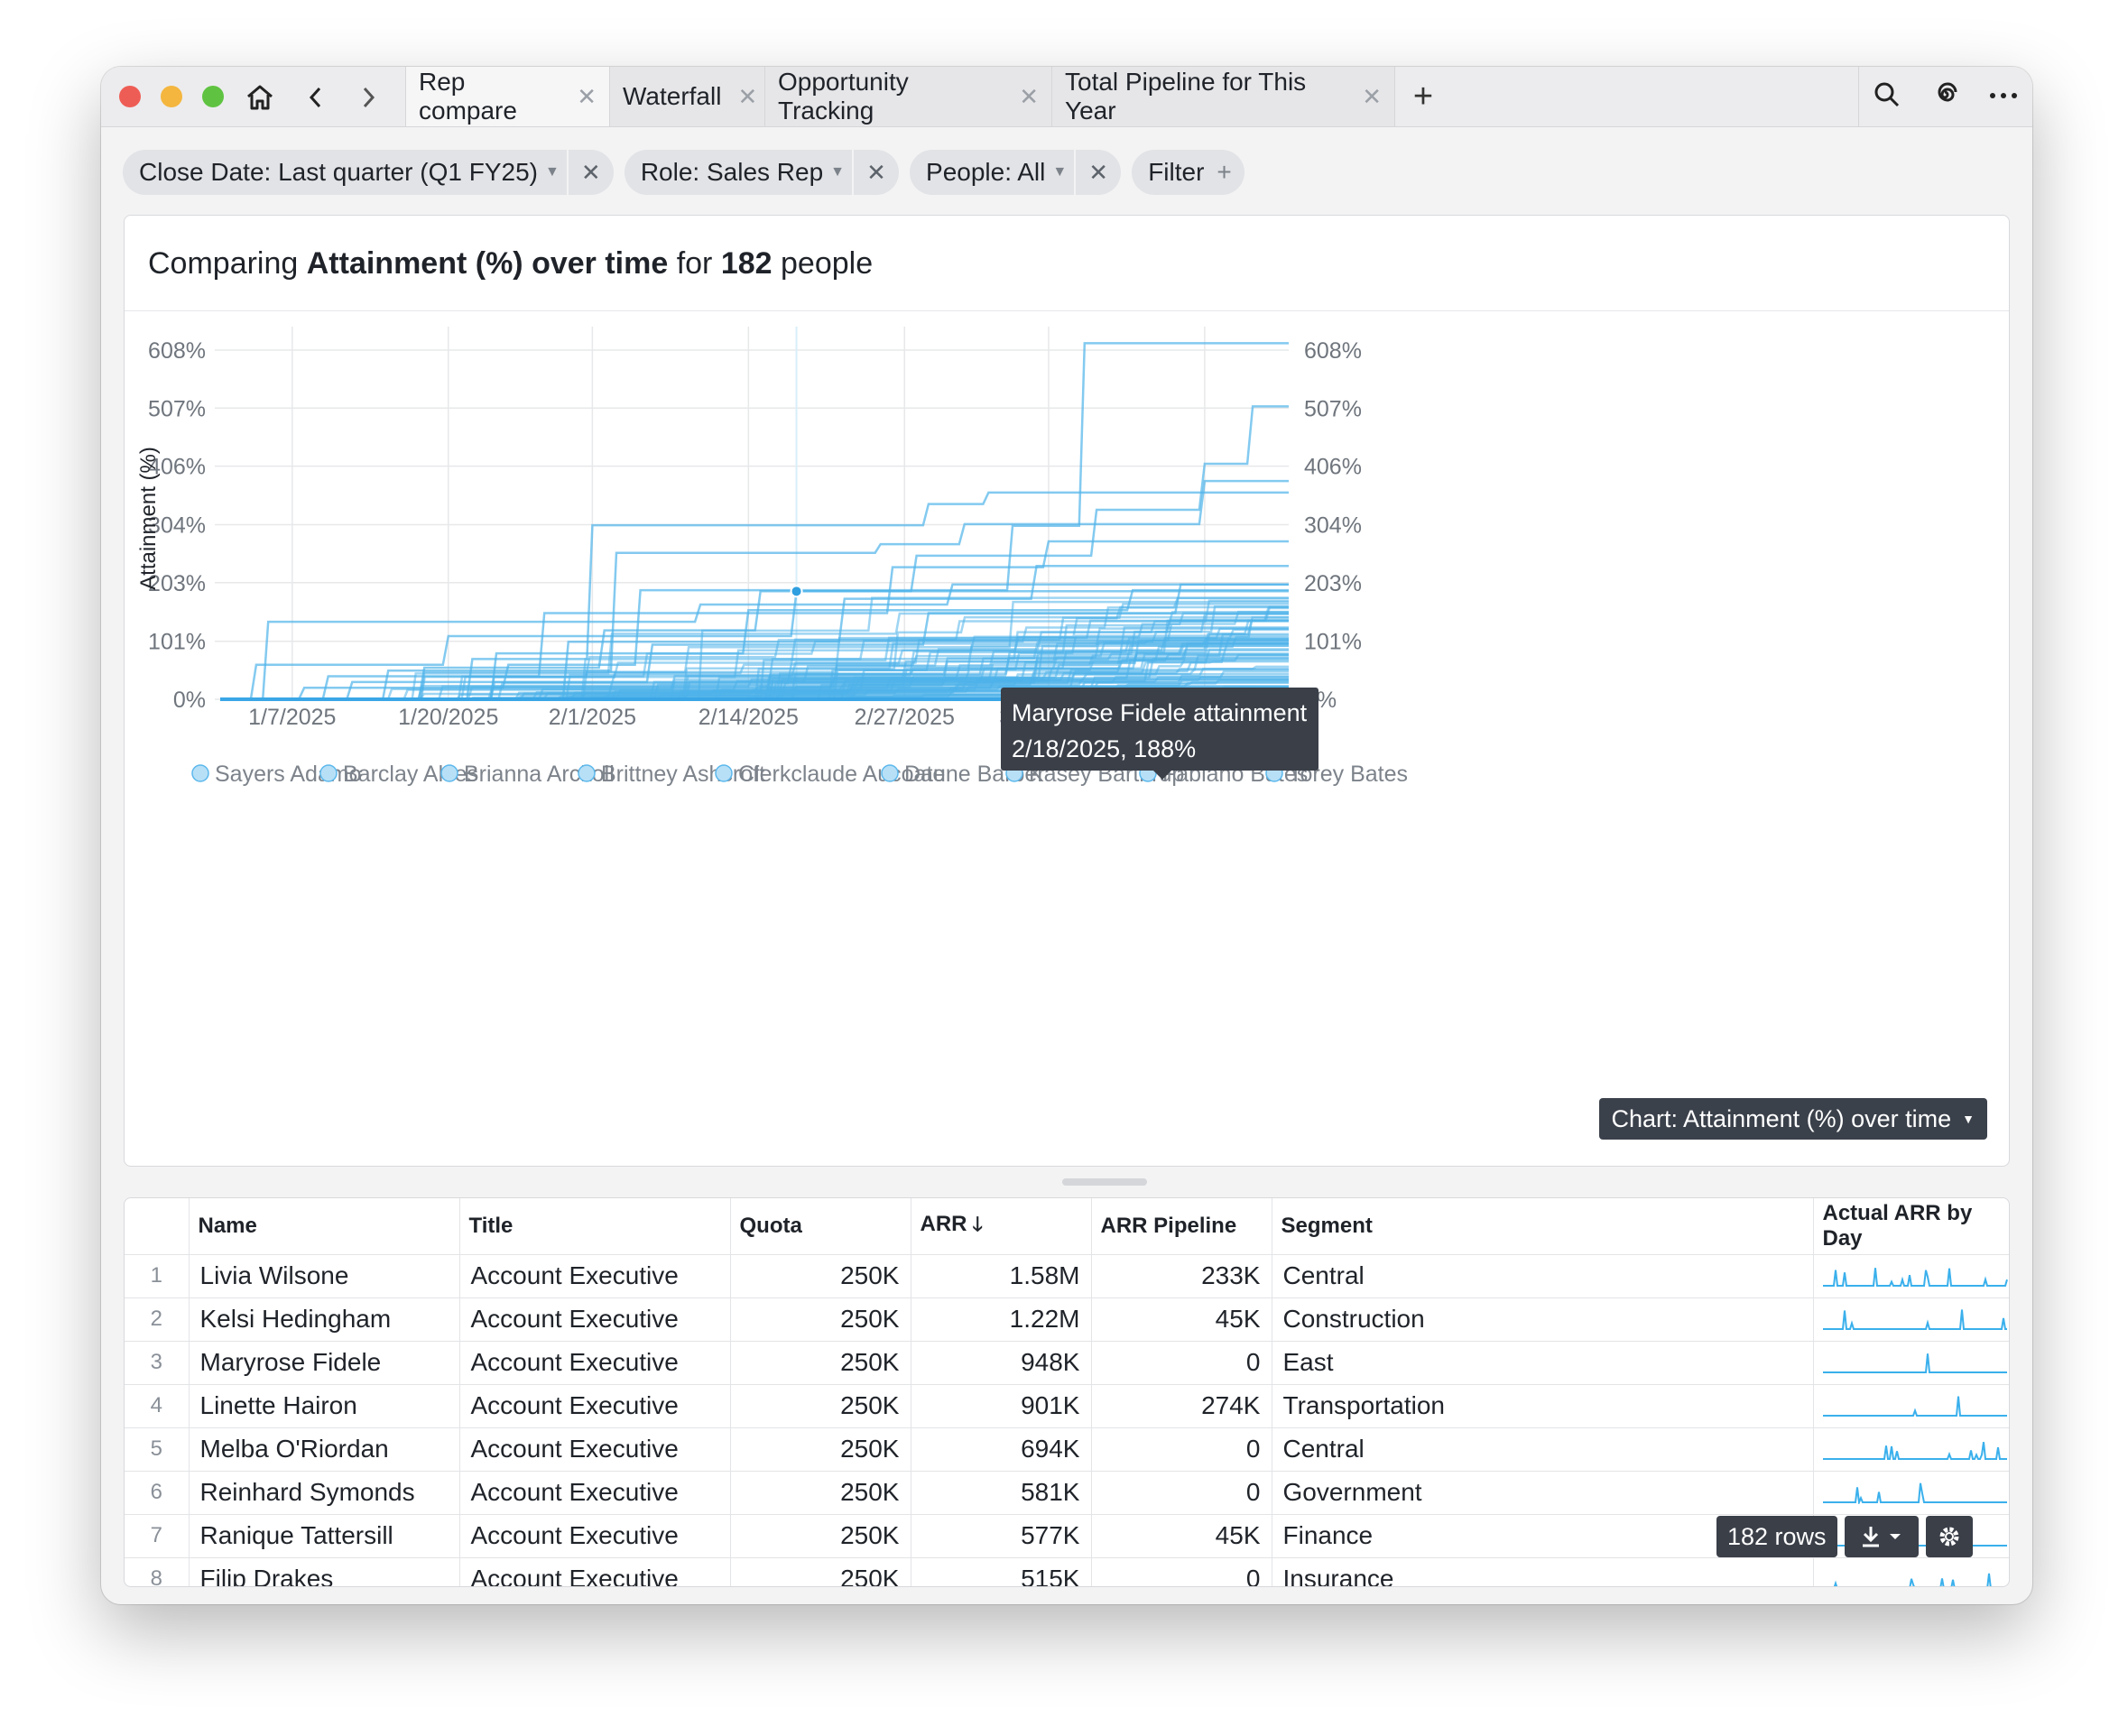  I want to click on legend-item: Brittney Ashcroft, so click(683, 774).